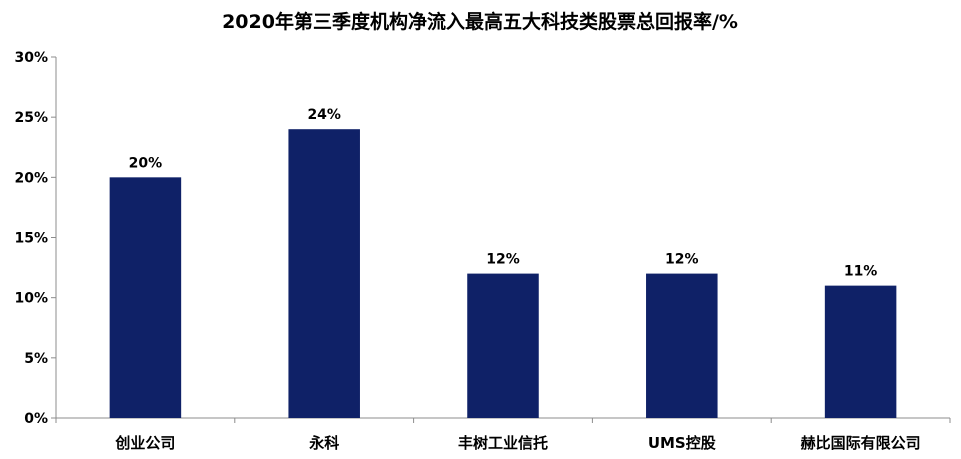 The height and width of the screenshot is (459, 961). I want to click on y-tick-label: 25%, so click(31, 118).